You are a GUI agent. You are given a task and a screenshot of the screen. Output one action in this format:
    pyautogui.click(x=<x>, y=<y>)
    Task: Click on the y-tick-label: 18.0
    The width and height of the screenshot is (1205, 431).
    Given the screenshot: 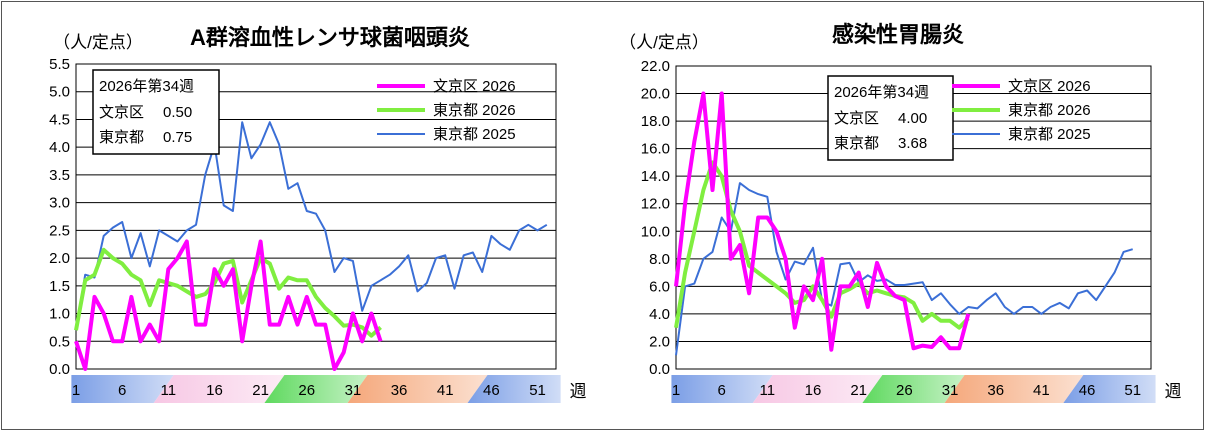 What is the action you would take?
    pyautogui.click(x=655, y=121)
    